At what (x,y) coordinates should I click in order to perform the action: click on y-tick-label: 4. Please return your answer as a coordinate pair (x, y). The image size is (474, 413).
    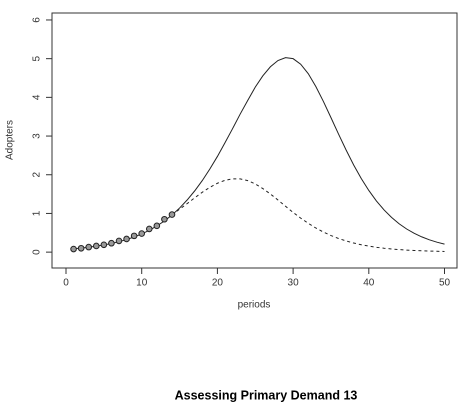
    Looking at the image, I should click on (37, 97).